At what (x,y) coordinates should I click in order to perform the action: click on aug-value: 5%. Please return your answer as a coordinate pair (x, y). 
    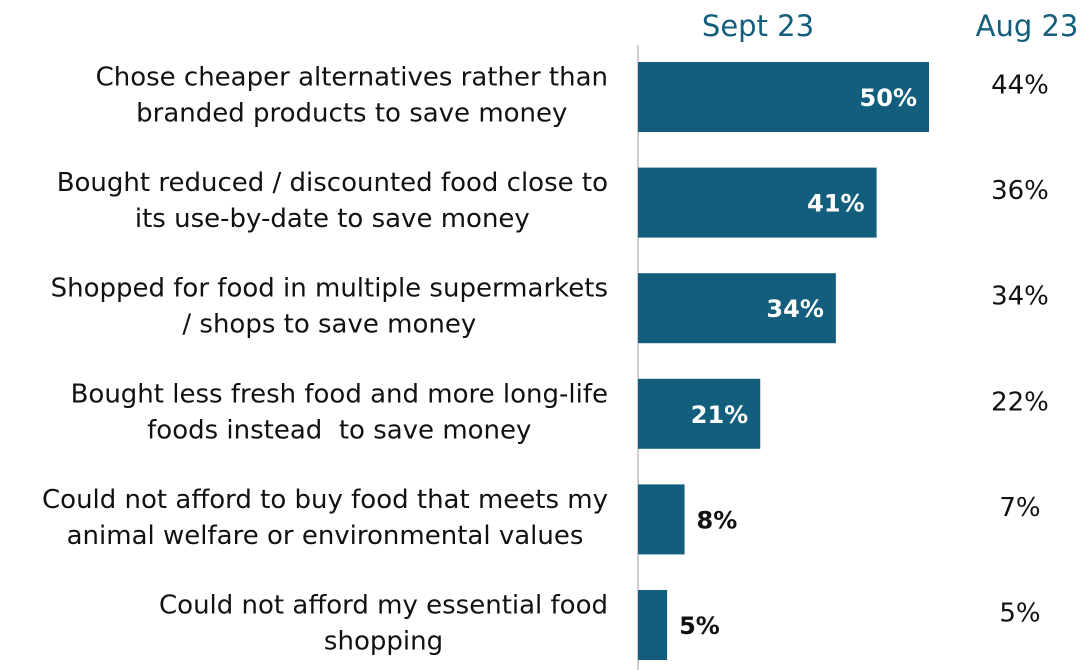
    Looking at the image, I should click on (1019, 614).